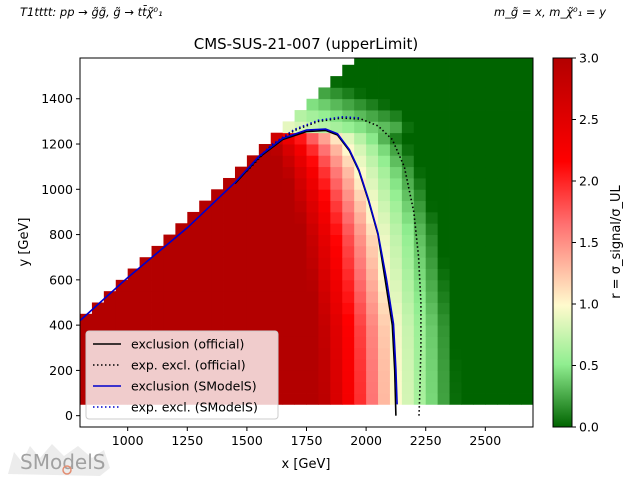  I want to click on colorbar-tick-label: 3.0, so click(589, 58).